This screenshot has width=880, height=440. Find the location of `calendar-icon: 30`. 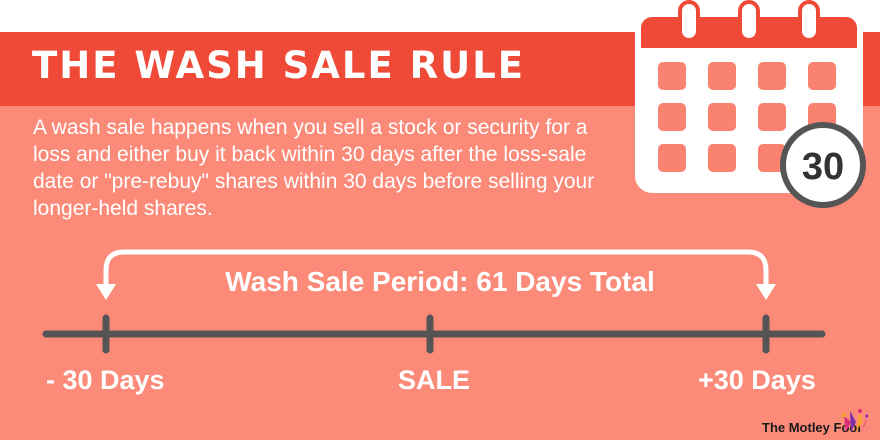

calendar-icon: 30 is located at coordinates (750, 104).